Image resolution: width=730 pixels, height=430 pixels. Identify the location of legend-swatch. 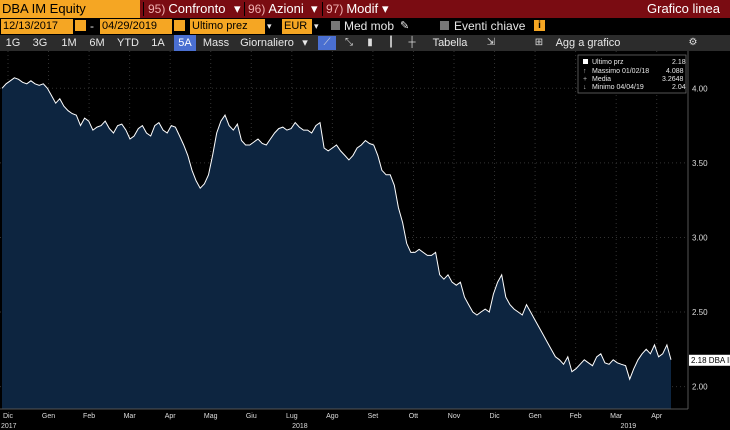
(585, 61).